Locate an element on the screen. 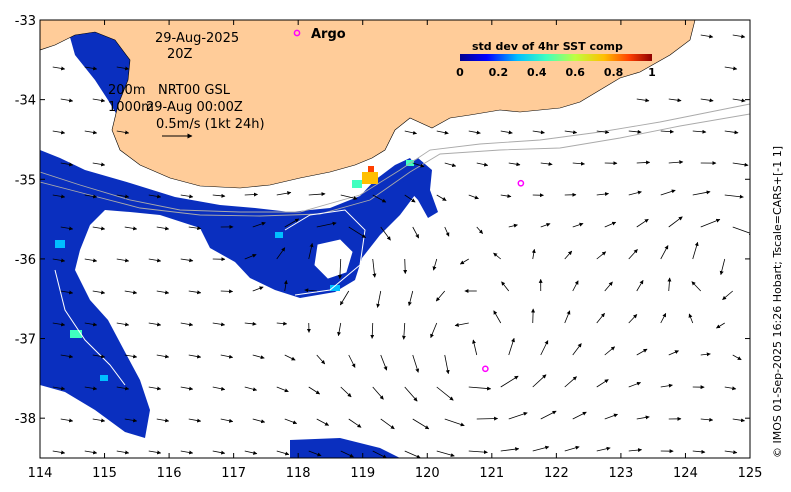 The width and height of the screenshot is (791, 492). colorbar-tick-label: 0 is located at coordinates (460, 72).